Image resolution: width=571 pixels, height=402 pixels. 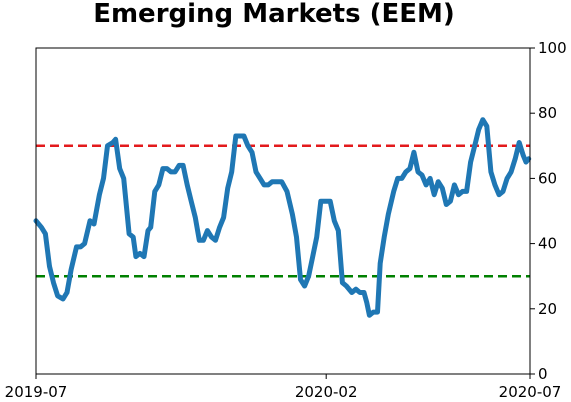 I want to click on x-tick-label: 2020-07, so click(x=530, y=392).